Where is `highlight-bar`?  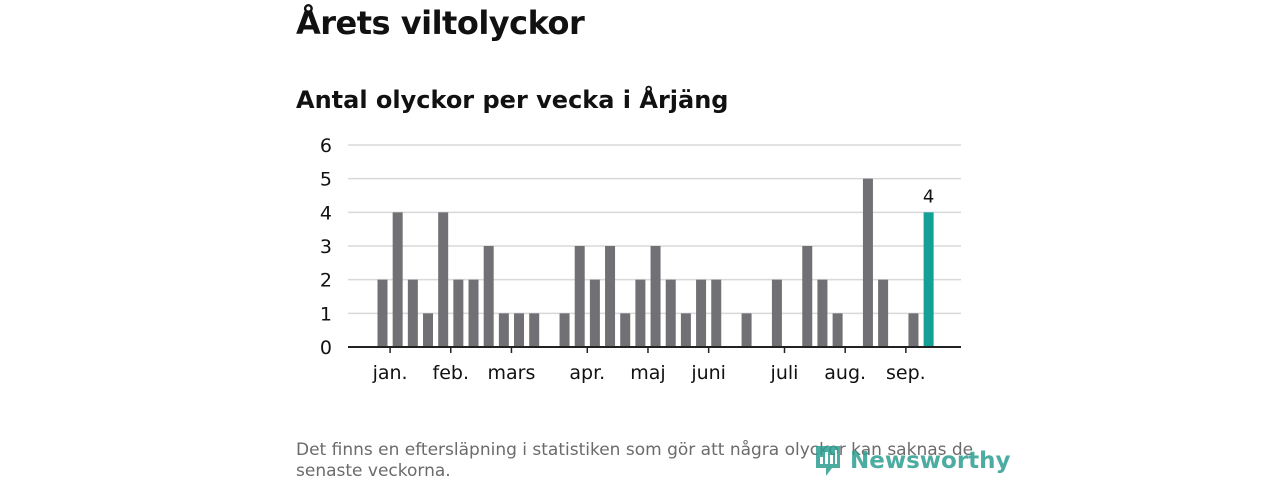
highlight-bar is located at coordinates (928, 279).